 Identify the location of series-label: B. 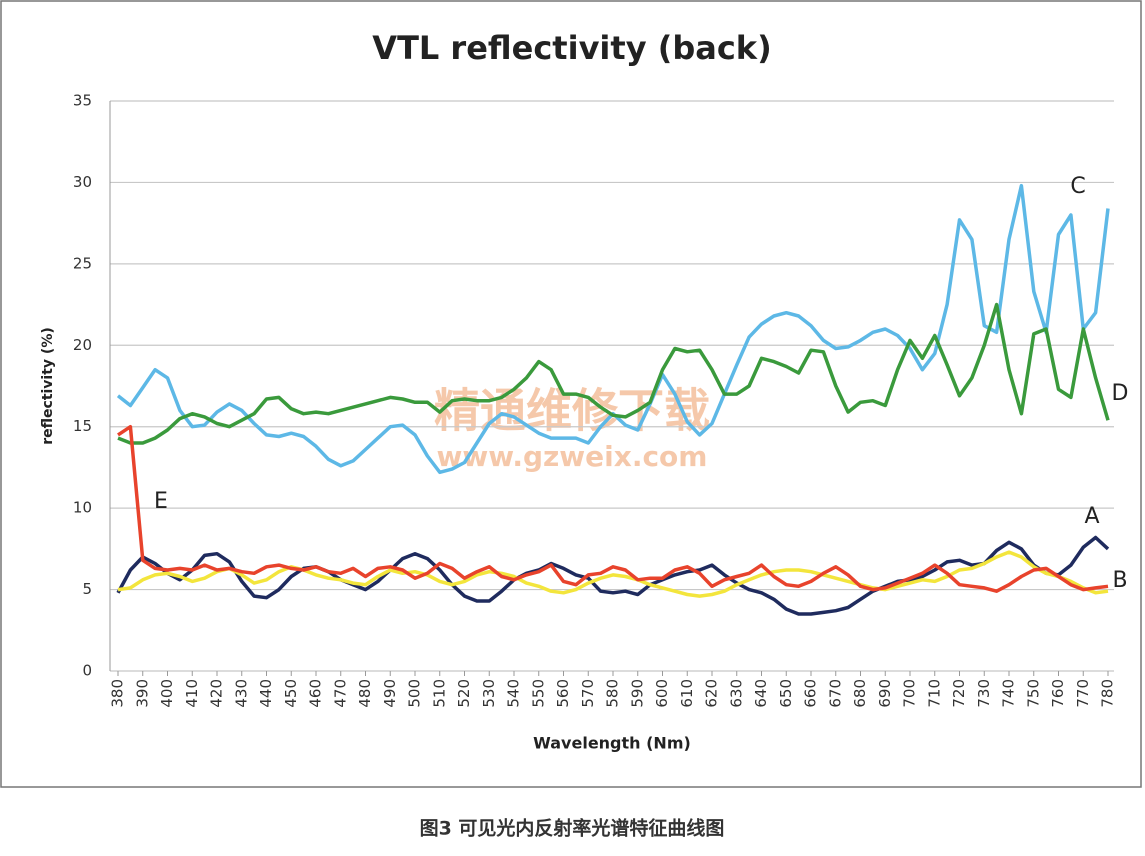
(1119, 580).